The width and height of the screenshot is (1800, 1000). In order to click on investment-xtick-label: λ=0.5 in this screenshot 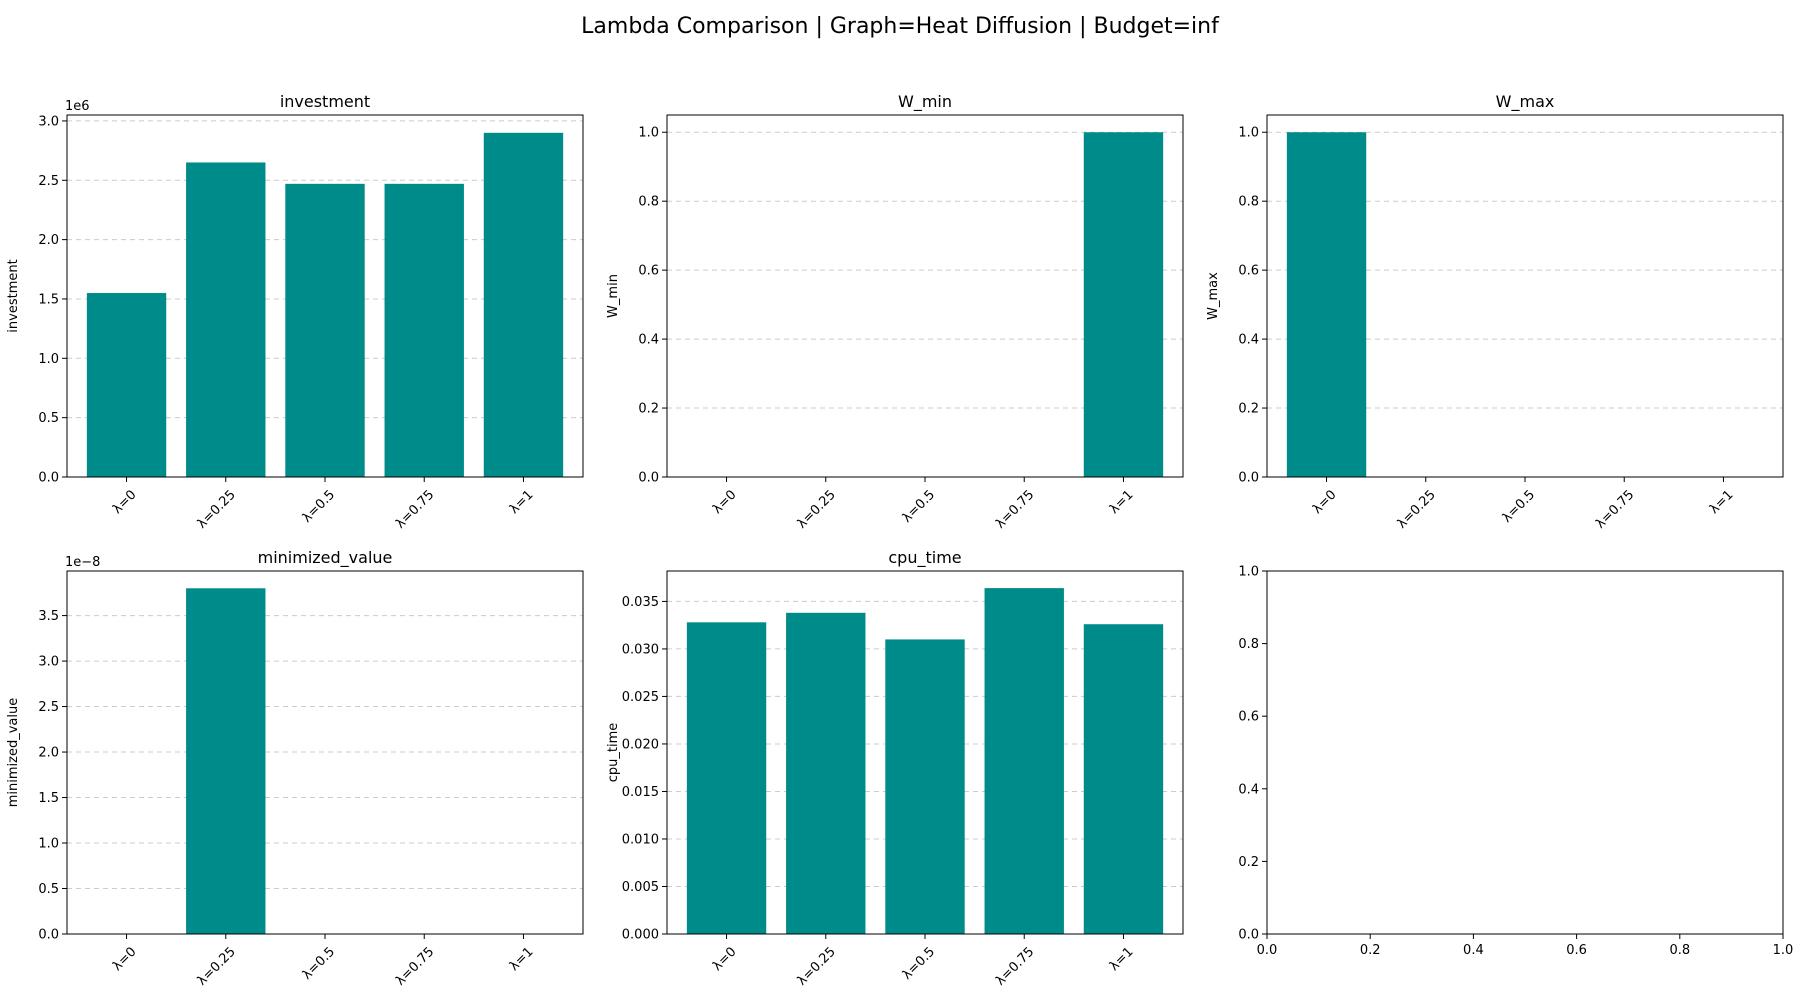, I will do `click(319, 506)`.